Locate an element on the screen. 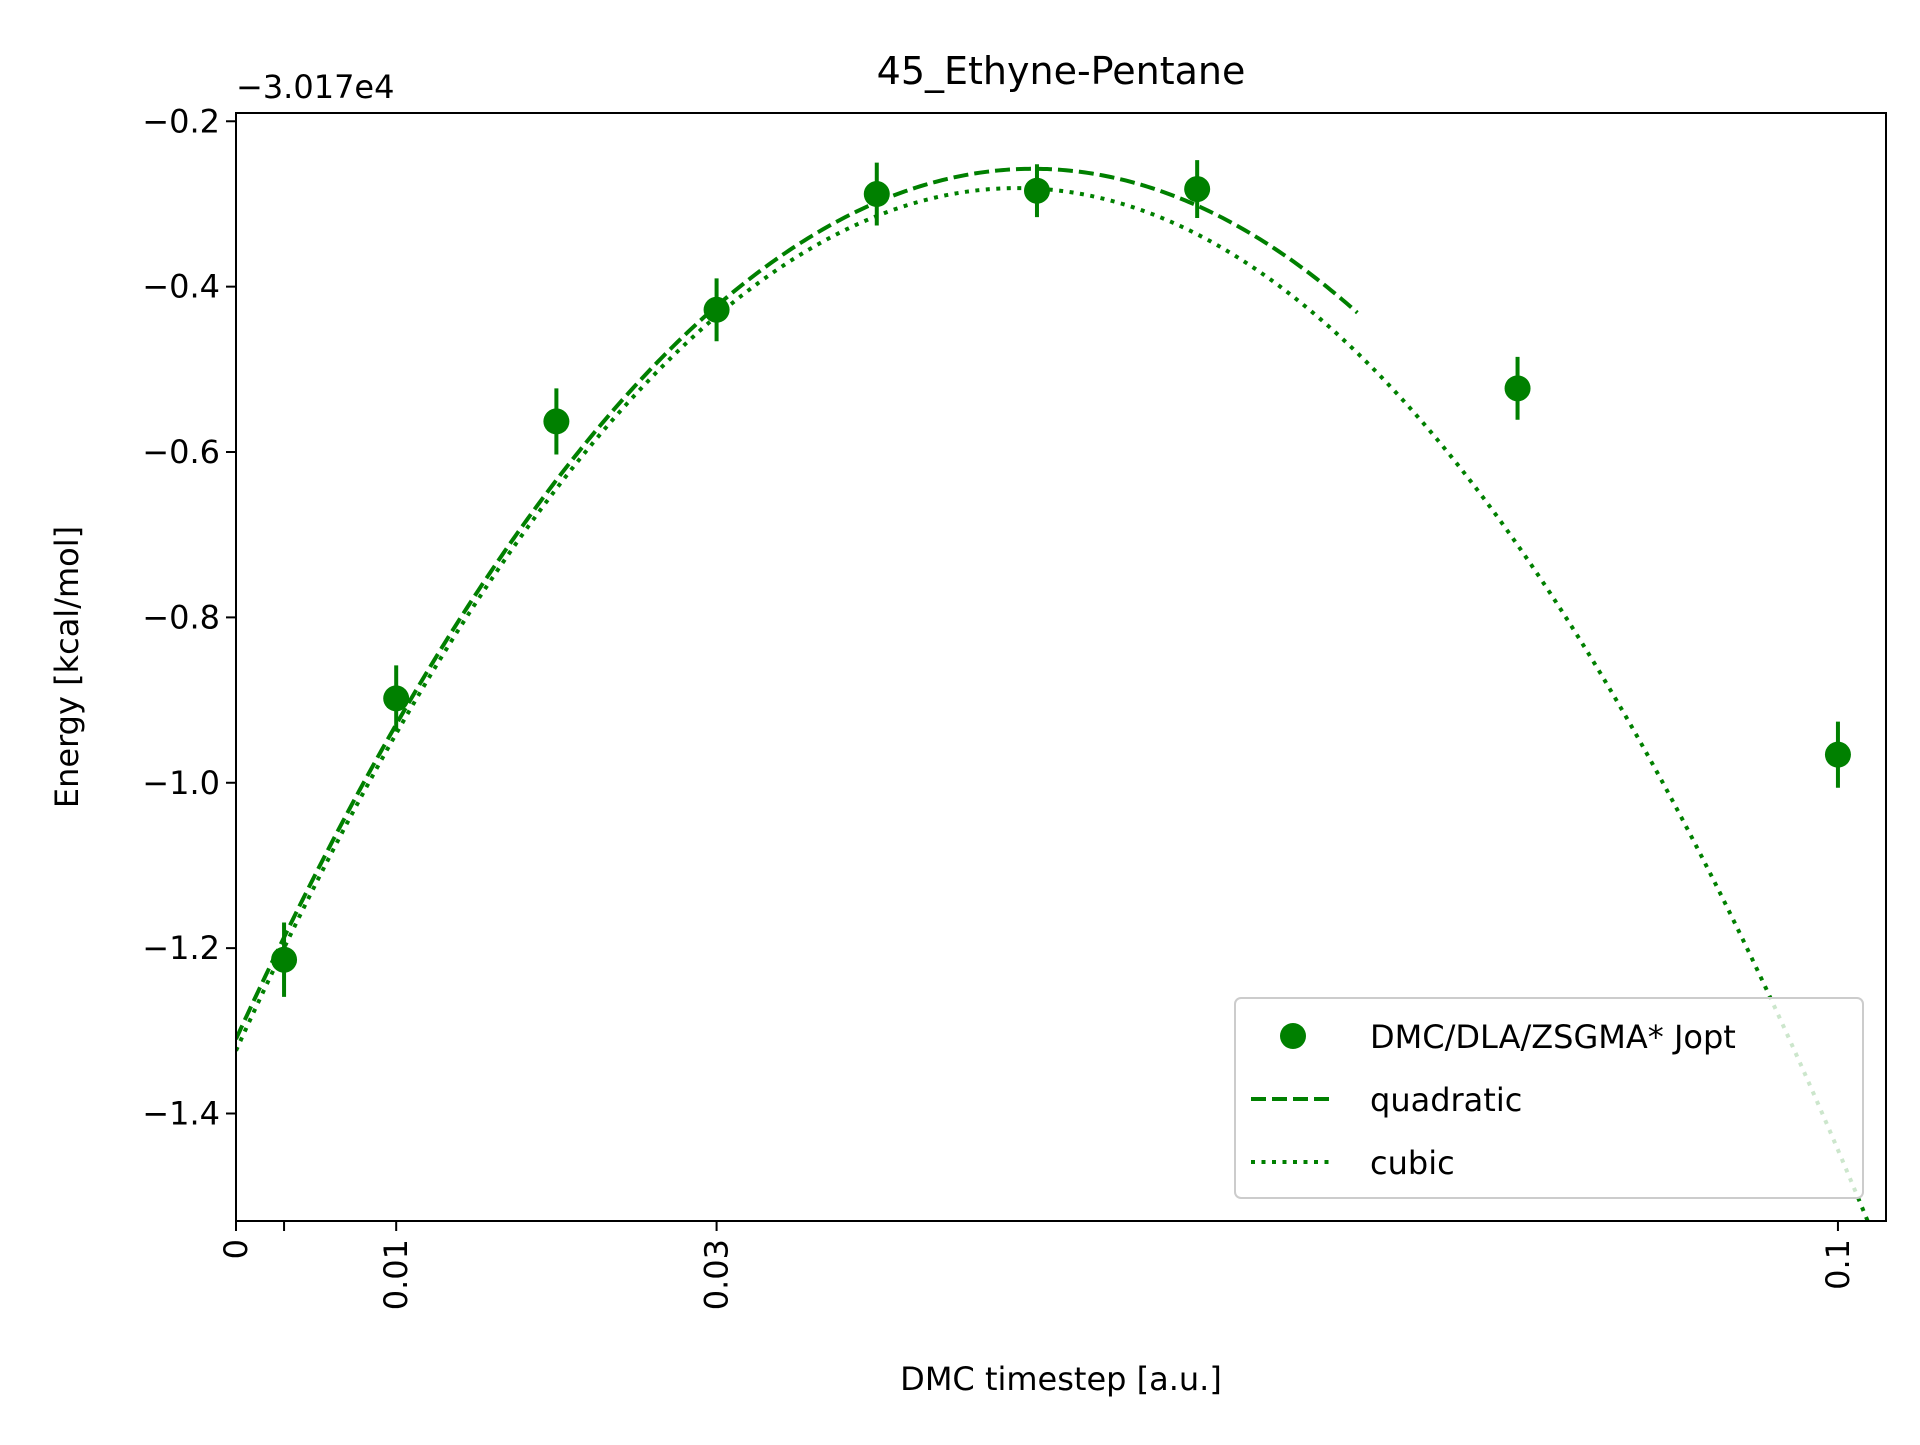 This screenshot has height=1445, width=1920. x-axis-title: DMC timestep [a.u.] is located at coordinates (1061, 1379).